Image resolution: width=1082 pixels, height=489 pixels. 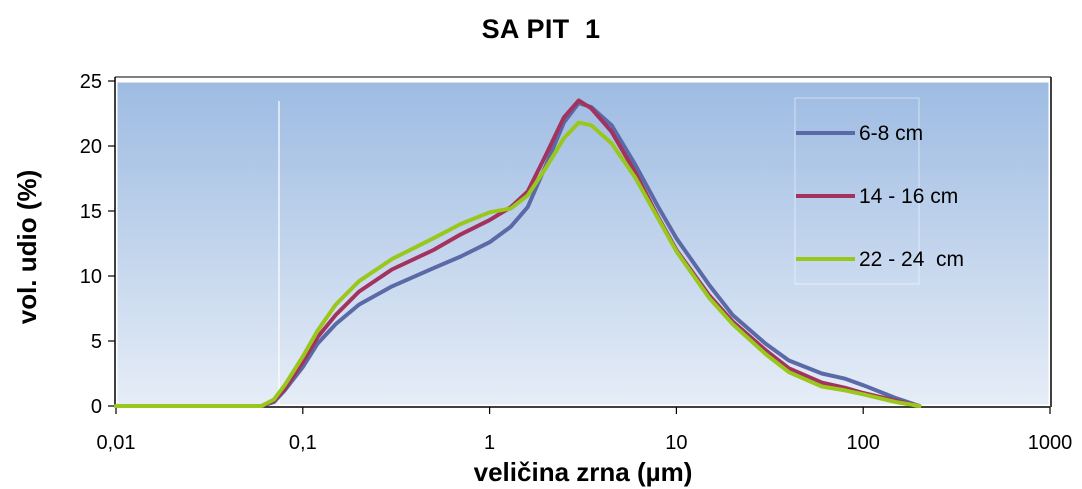 I want to click on y-tick-label: 15, so click(x=91, y=212).